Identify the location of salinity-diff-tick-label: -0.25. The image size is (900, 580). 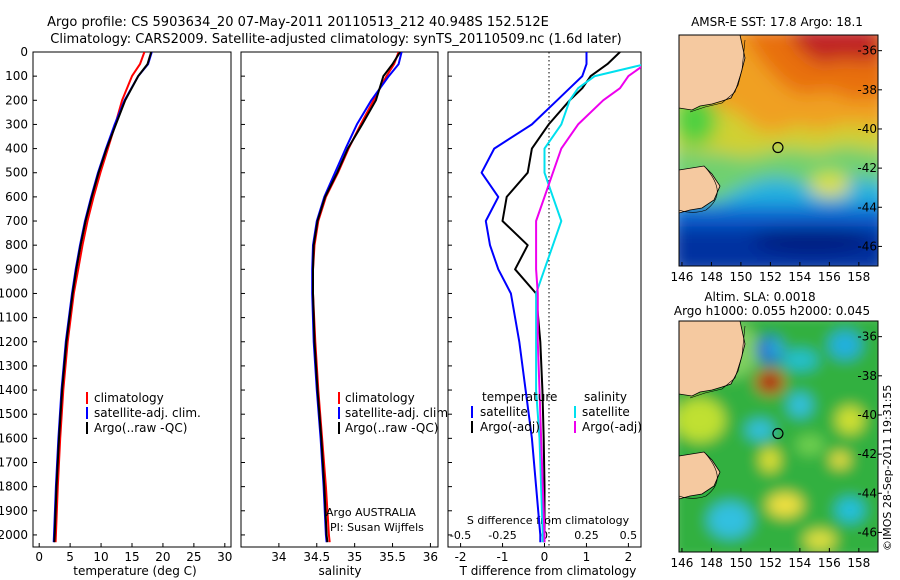
(502, 535).